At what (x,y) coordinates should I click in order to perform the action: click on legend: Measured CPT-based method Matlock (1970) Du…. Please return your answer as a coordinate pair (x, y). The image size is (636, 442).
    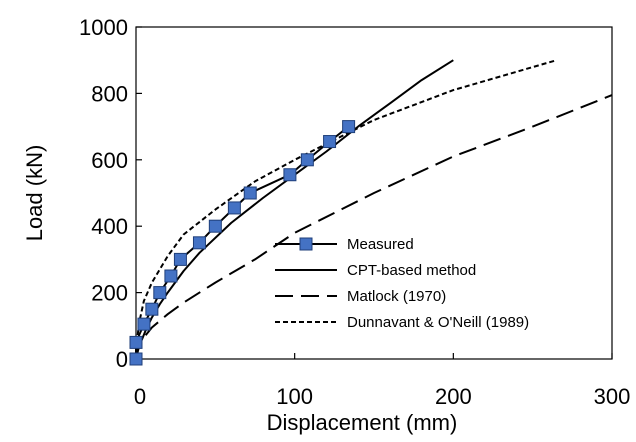
    Looking at the image, I should click on (402, 283).